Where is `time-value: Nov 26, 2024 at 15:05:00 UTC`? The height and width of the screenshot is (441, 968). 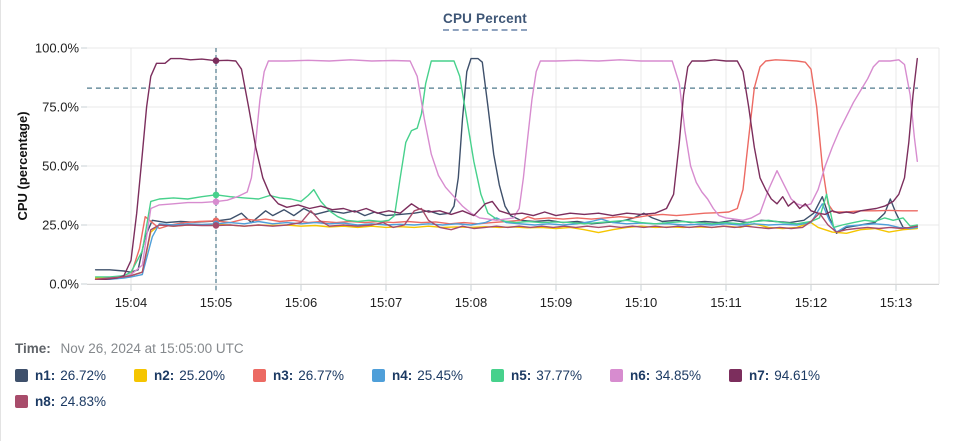
time-value: Nov 26, 2024 at 15:05:00 UTC is located at coordinates (152, 348).